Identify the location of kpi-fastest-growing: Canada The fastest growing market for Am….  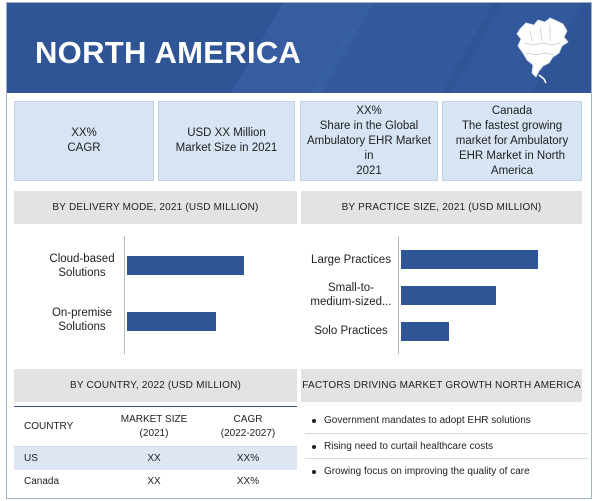
(512, 141).